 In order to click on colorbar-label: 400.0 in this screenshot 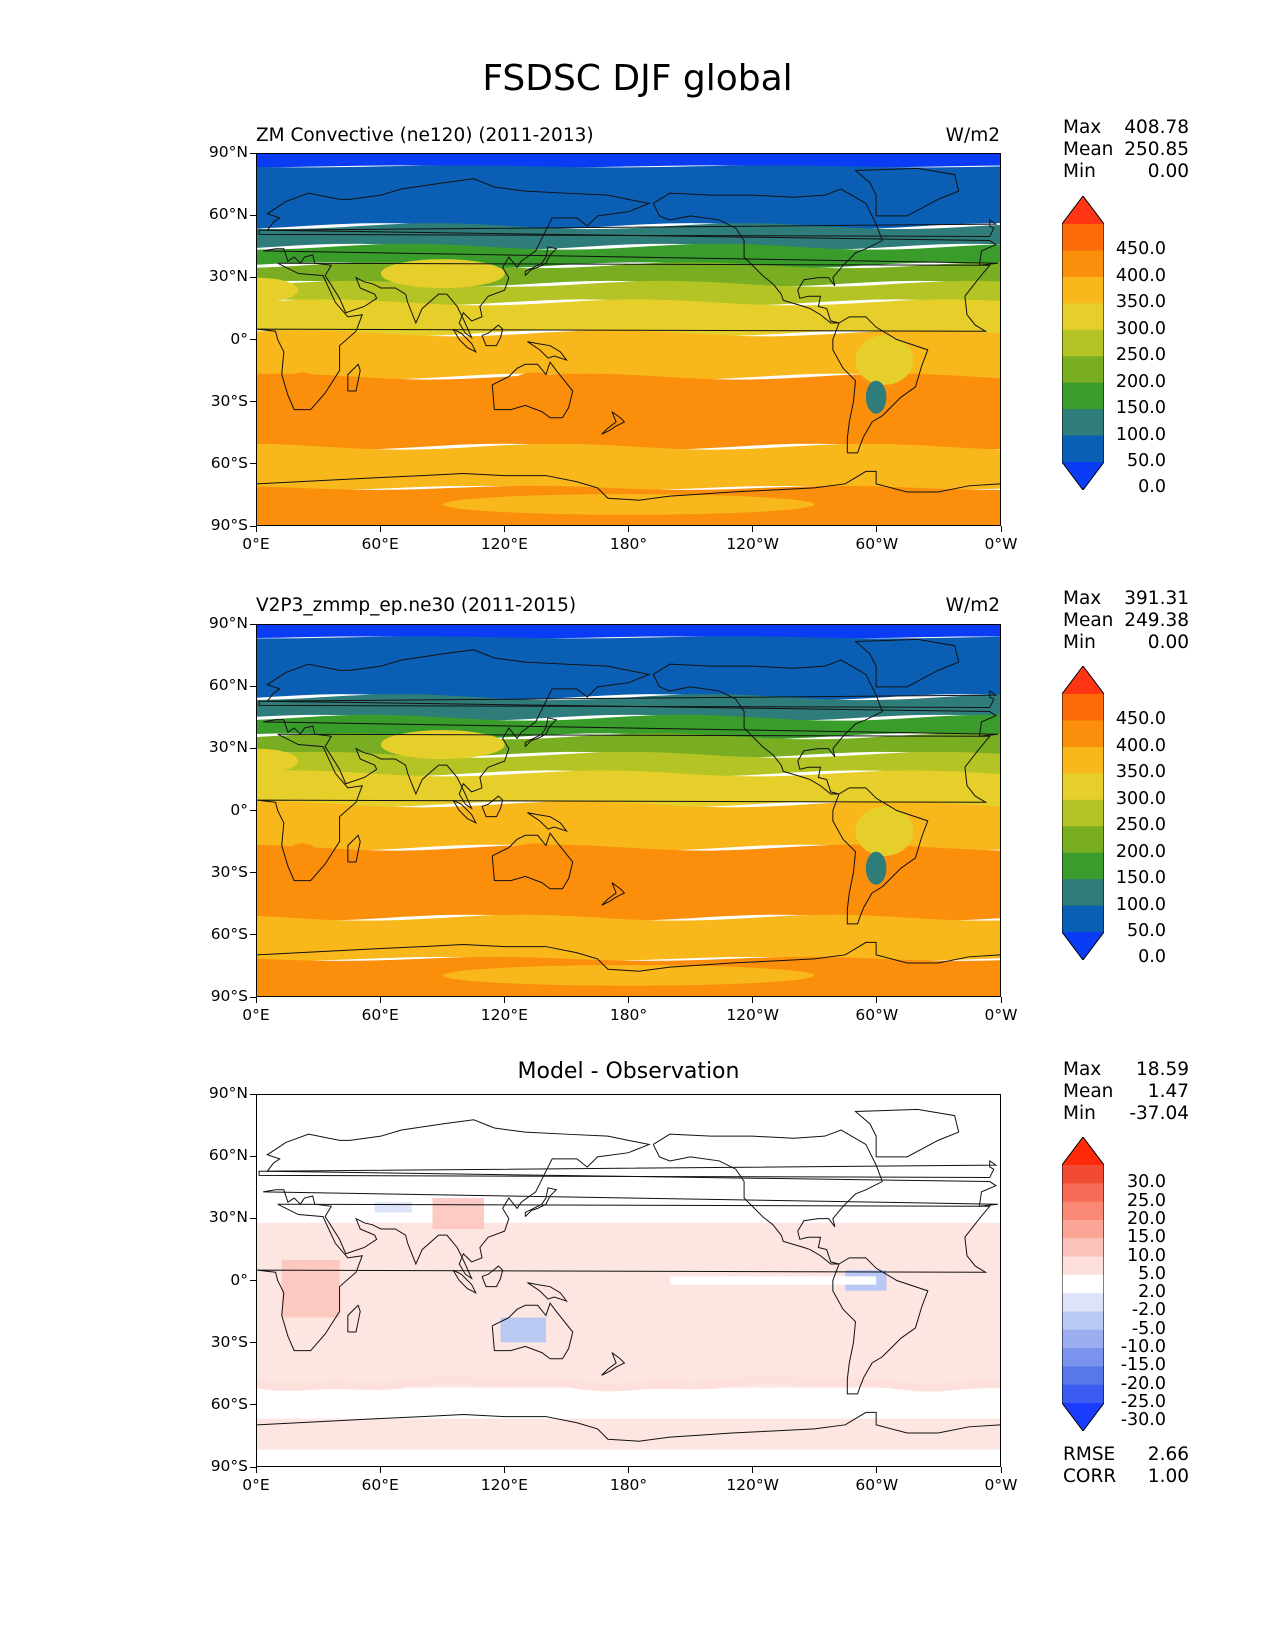, I will do `click(1140, 745)`.